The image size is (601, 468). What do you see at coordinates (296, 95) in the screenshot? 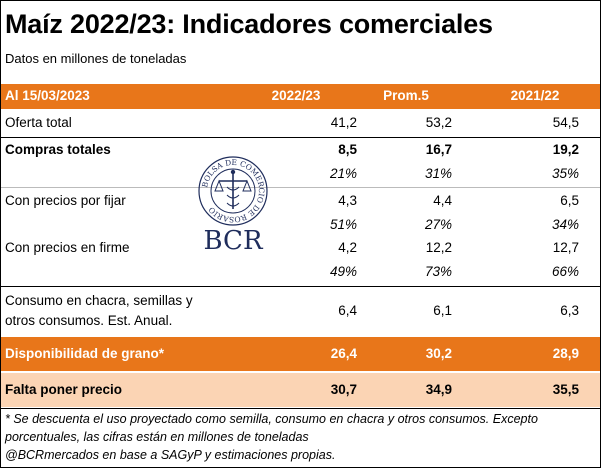
I see `header-col-2022-23: 2022/23` at bounding box center [296, 95].